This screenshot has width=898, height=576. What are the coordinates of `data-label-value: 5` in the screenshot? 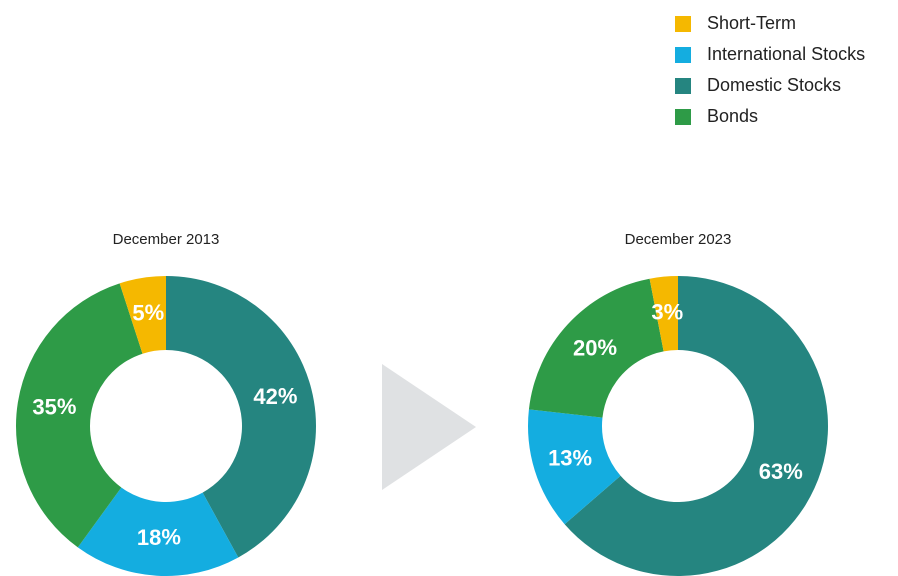 It's located at (138, 312).